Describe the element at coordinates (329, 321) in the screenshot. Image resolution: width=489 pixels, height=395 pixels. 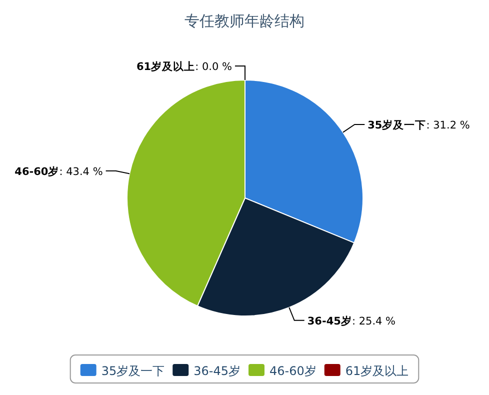
I see `slice-label: 36-45岁` at that location.